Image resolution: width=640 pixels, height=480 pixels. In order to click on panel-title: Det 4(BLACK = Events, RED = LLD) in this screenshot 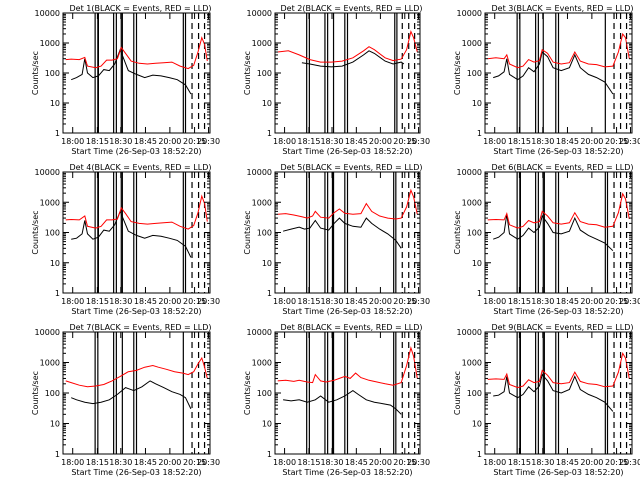, I will do `click(141, 167)`.